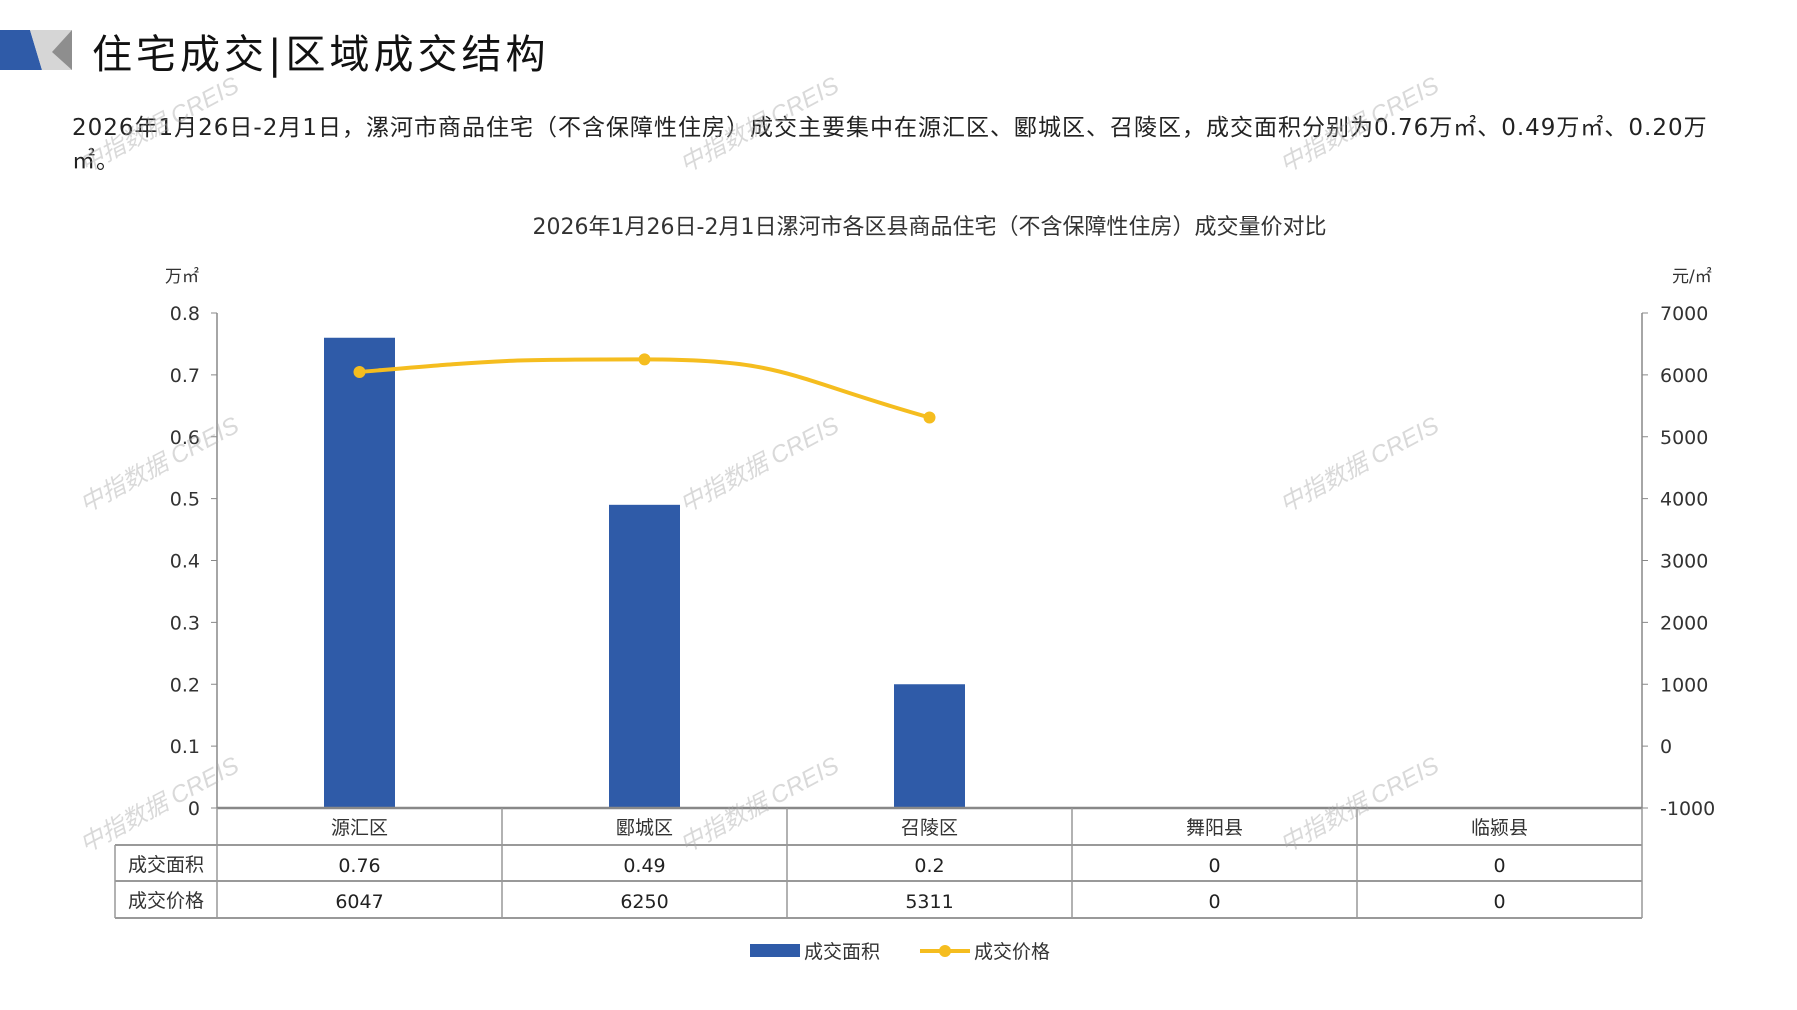 The image size is (1797, 1010). I want to click on left-tick-label: 0, so click(194, 809).